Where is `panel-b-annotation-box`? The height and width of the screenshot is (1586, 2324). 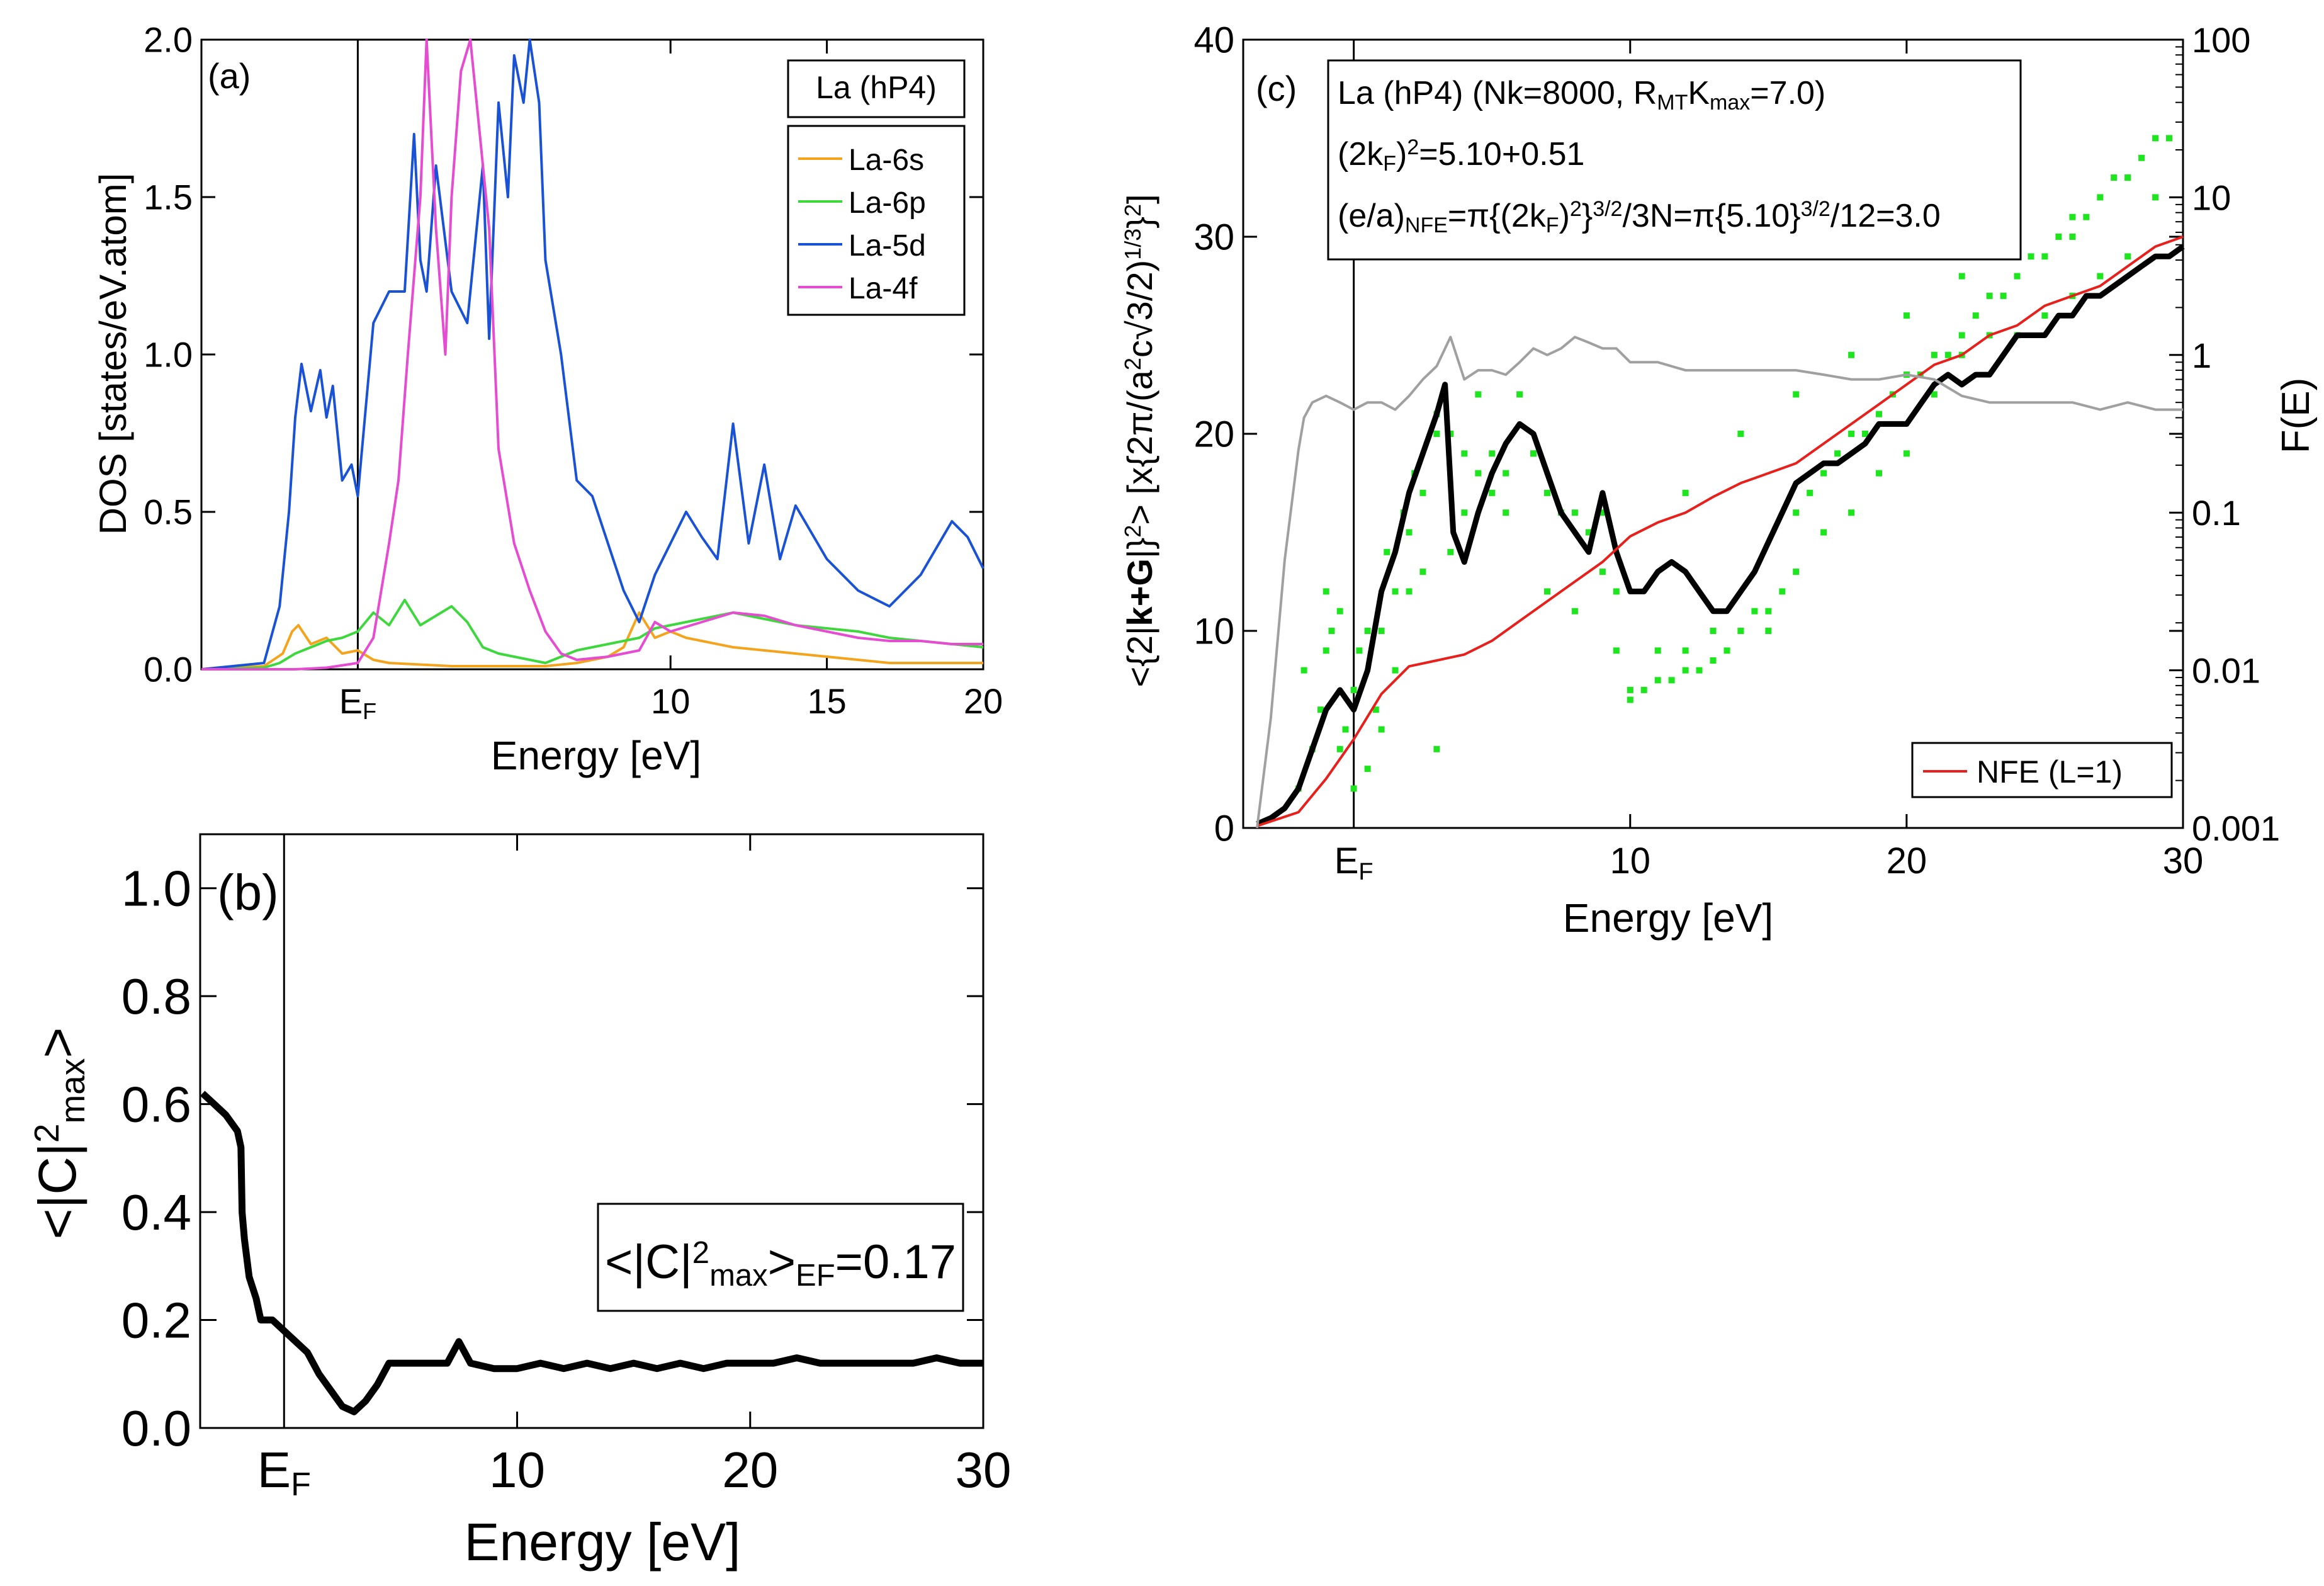 panel-b-annotation-box is located at coordinates (780, 1257).